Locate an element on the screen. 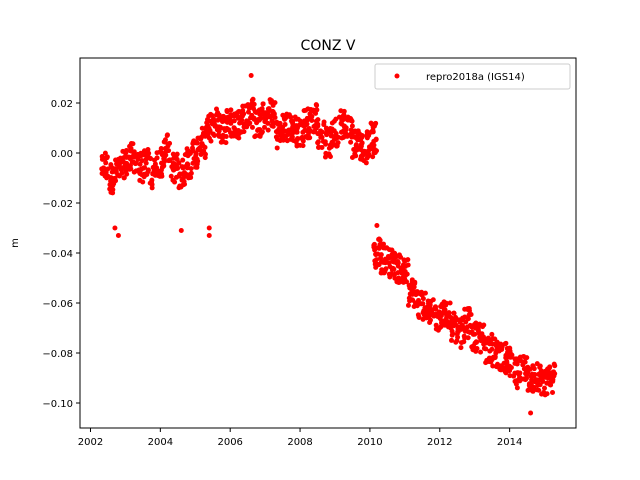  legend-marker is located at coordinates (397, 76).